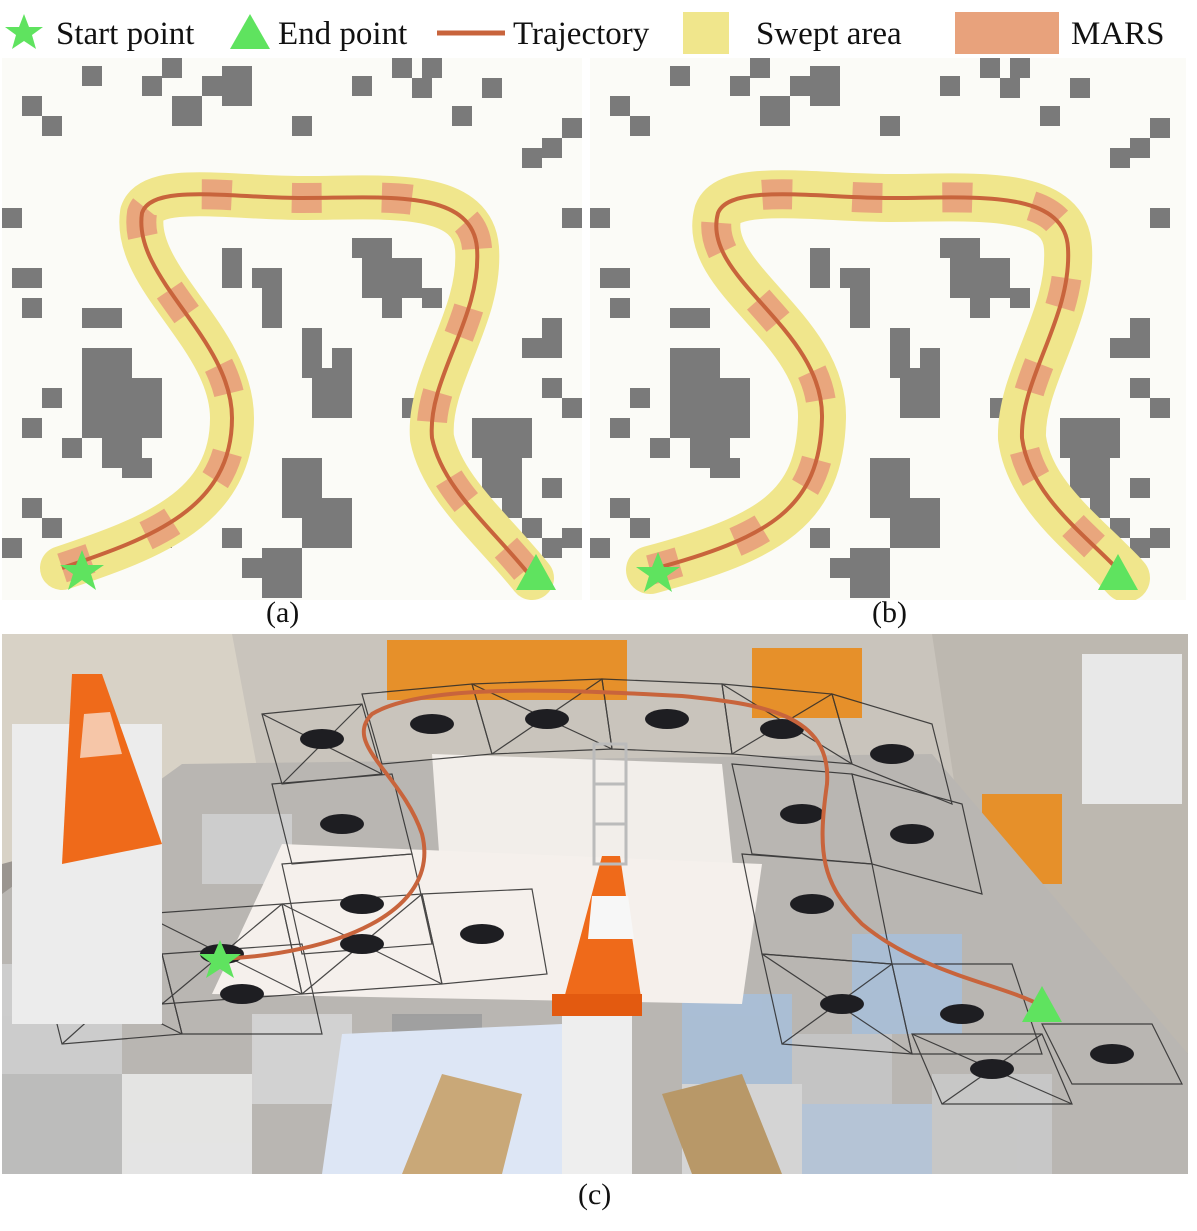 Image resolution: width=1197 pixels, height=1231 pixels. What do you see at coordinates (283, 612) in the screenshot?
I see `caption-a: (a)` at bounding box center [283, 612].